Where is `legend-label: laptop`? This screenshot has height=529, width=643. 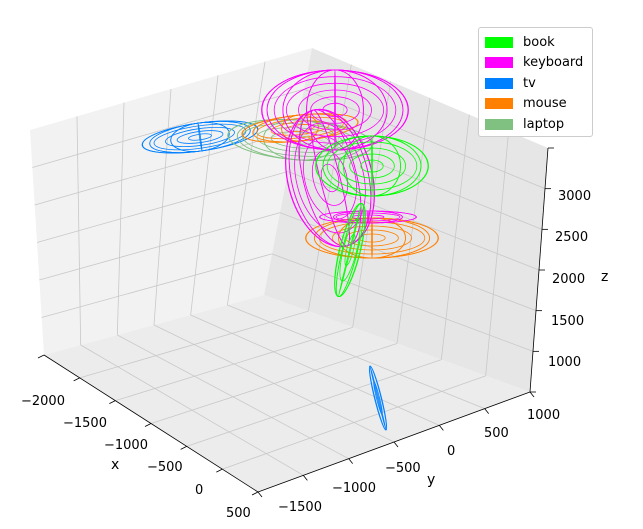 legend-label: laptop is located at coordinates (544, 124).